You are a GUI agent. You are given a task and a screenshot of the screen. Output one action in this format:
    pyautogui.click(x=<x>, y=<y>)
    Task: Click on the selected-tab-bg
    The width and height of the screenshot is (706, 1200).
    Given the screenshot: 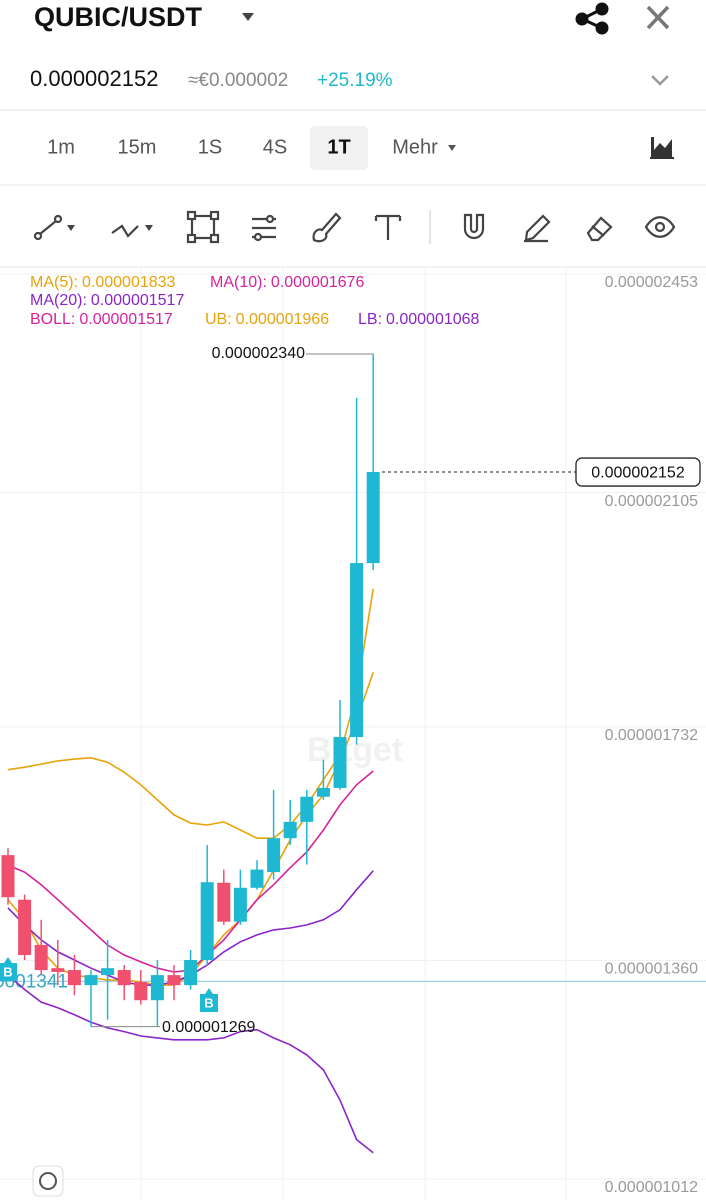 What is the action you would take?
    pyautogui.click(x=339, y=148)
    